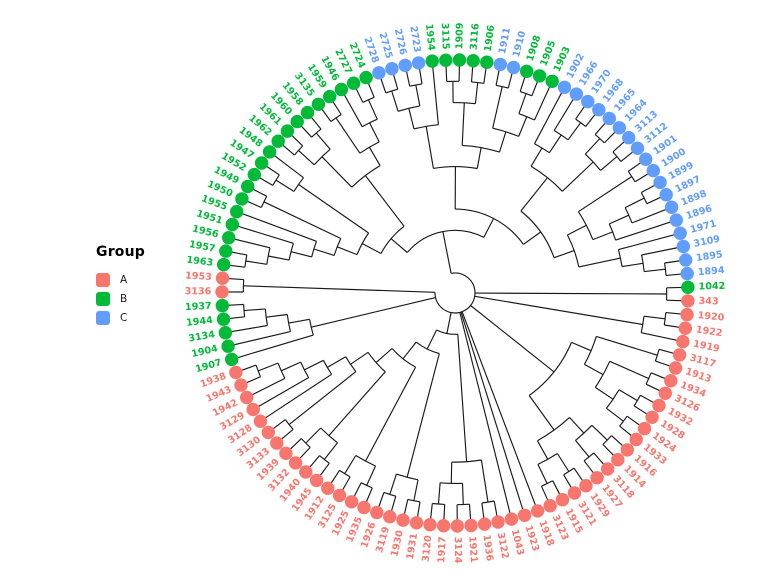 The image size is (782, 569). What do you see at coordinates (442, 549) in the screenshot?
I see `tip-label: 1917` at bounding box center [442, 549].